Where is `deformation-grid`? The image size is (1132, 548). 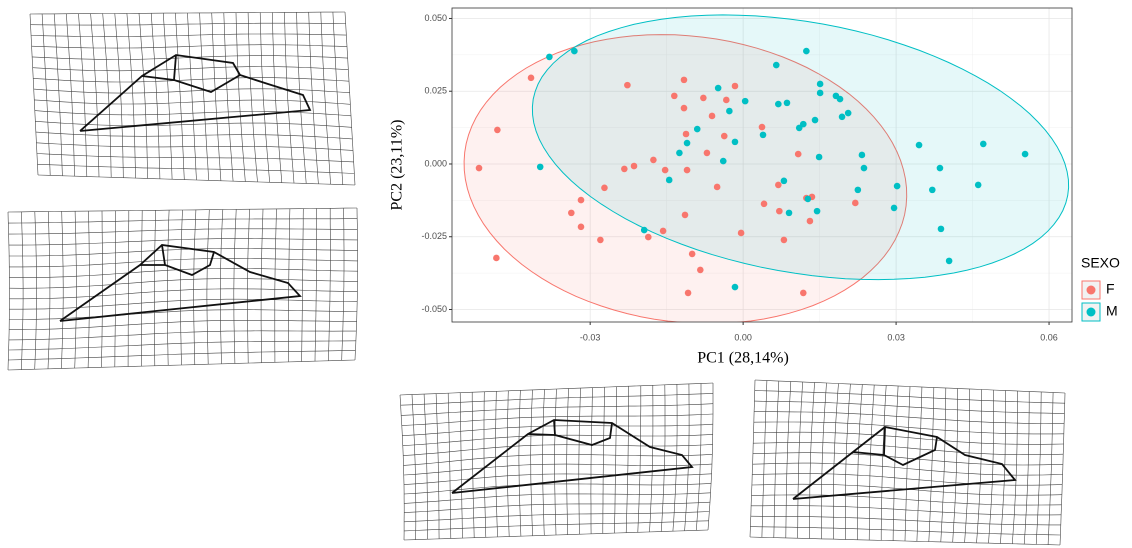
deformation-grid is located at coordinates (556, 461).